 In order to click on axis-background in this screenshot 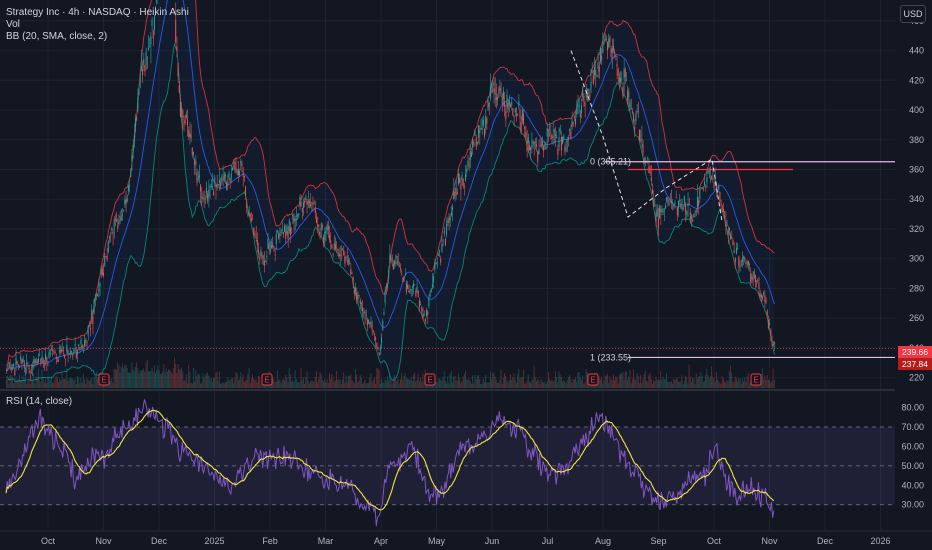, I will do `click(913, 275)`.